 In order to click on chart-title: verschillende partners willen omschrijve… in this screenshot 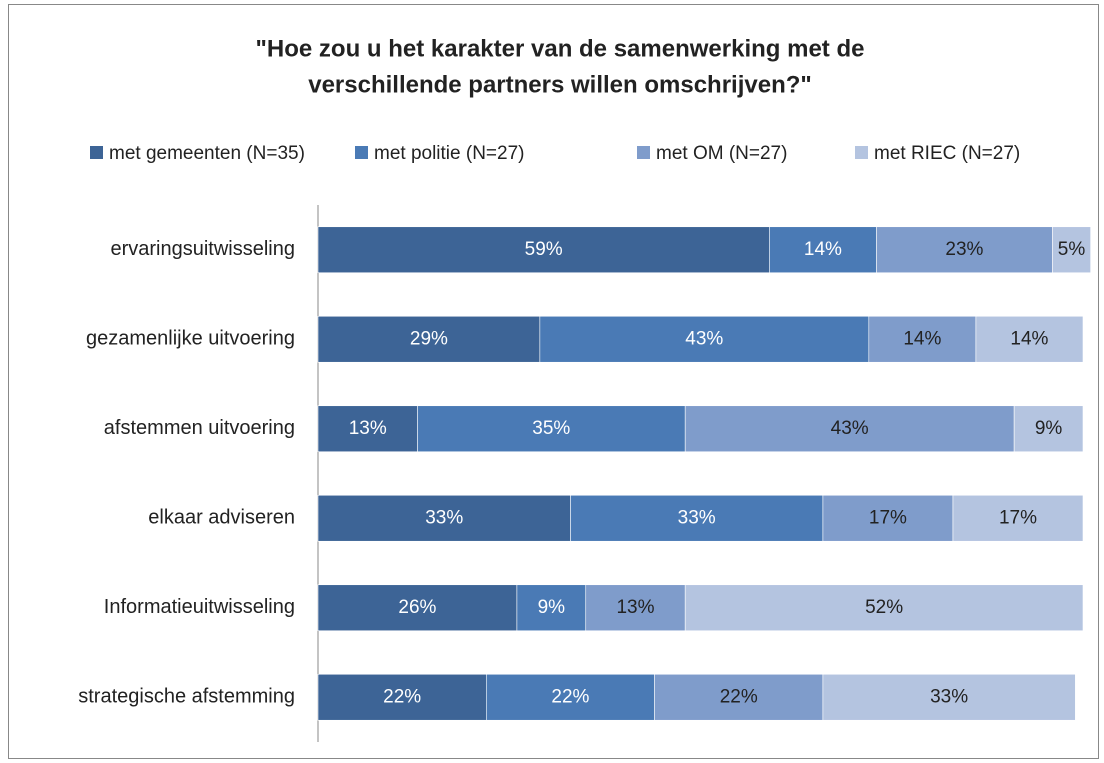, I will do `click(560, 84)`.